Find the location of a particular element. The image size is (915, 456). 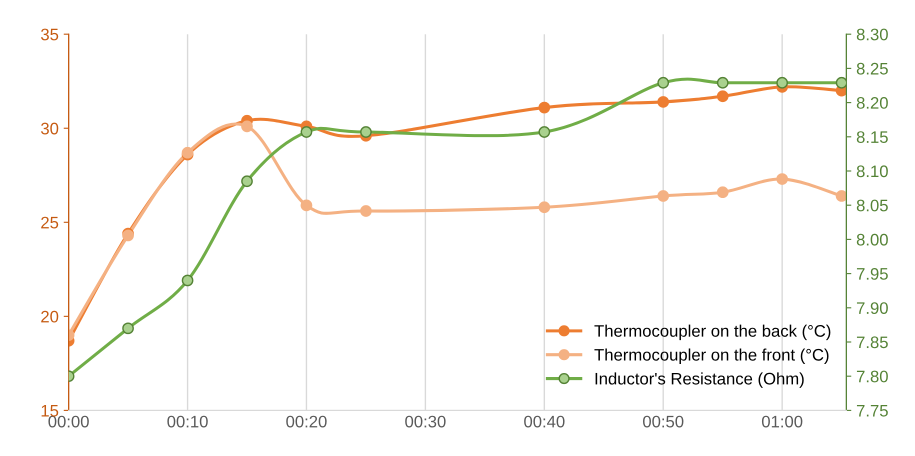

y2-tick-label: 8.10 is located at coordinates (872, 171).